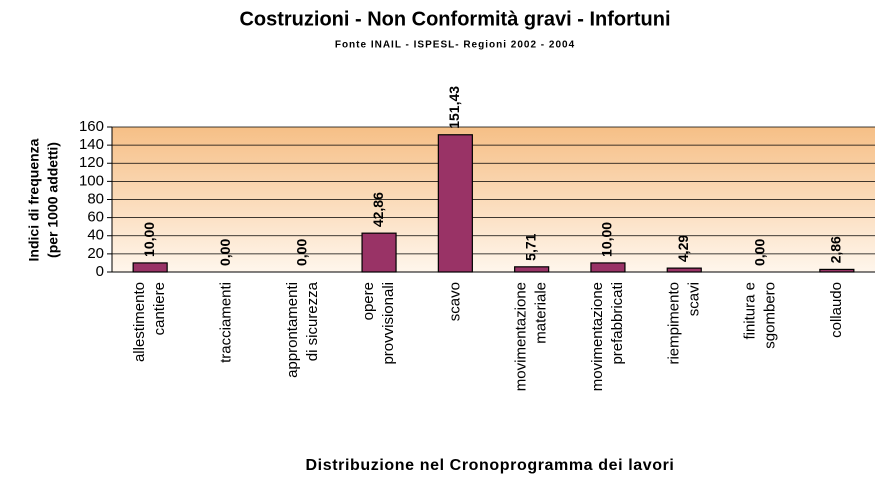 Image resolution: width=882 pixels, height=480 pixels. I want to click on value-label: 5,71, so click(530, 246).